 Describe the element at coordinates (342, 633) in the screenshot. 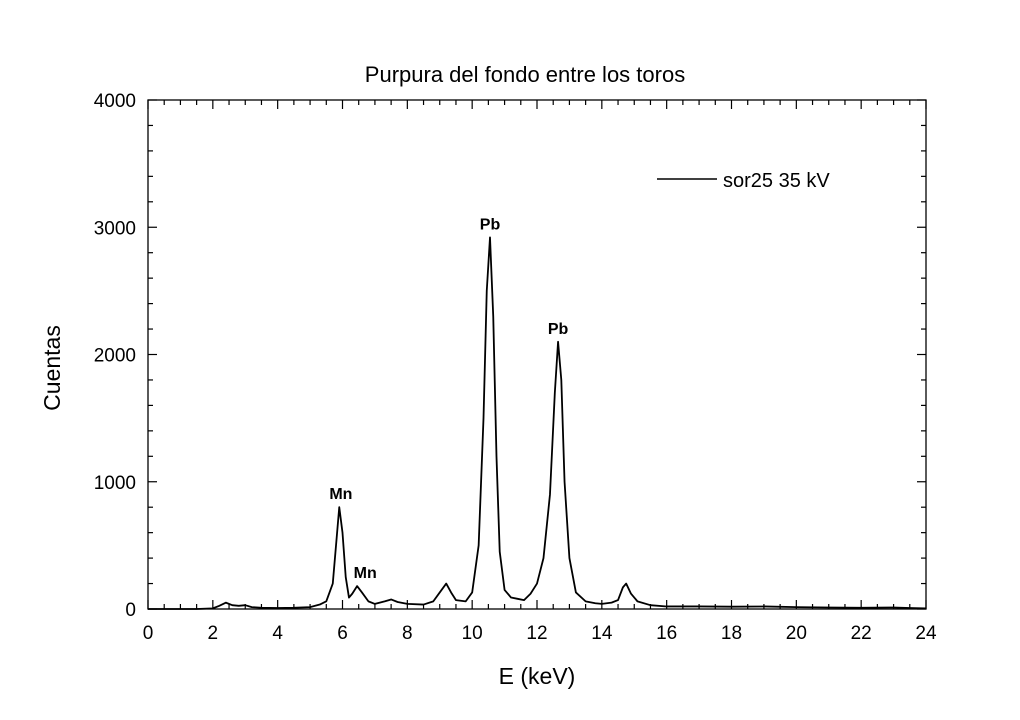

I see `x-tick-label: 6` at that location.